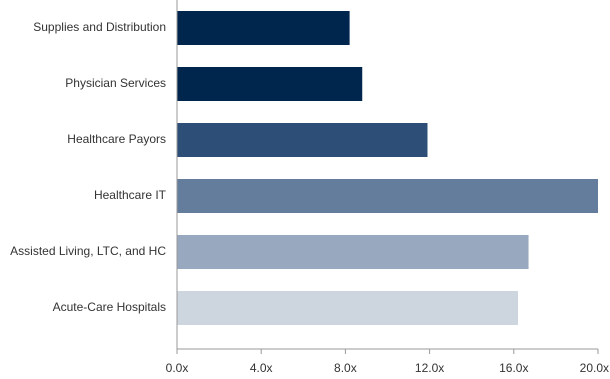  What do you see at coordinates (88, 251) in the screenshot?
I see `category-label: Assisted Living, LTC, and HC` at bounding box center [88, 251].